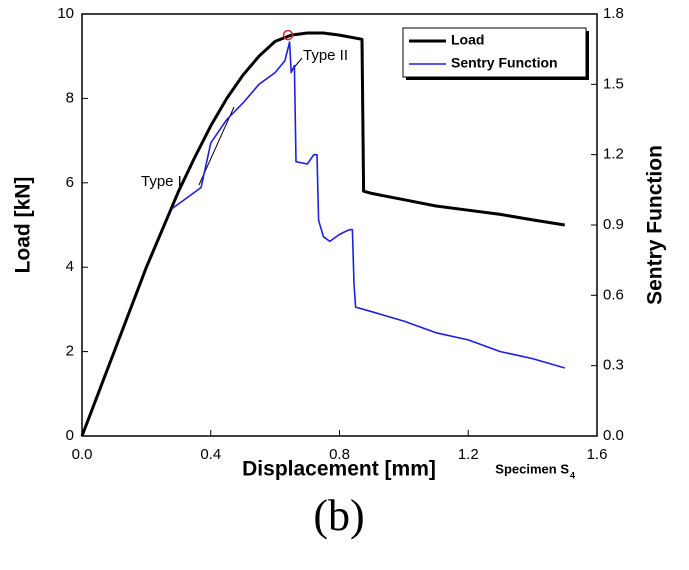 The height and width of the screenshot is (570, 689). What do you see at coordinates (70, 351) in the screenshot?
I see `y-tick-label: 2` at bounding box center [70, 351].